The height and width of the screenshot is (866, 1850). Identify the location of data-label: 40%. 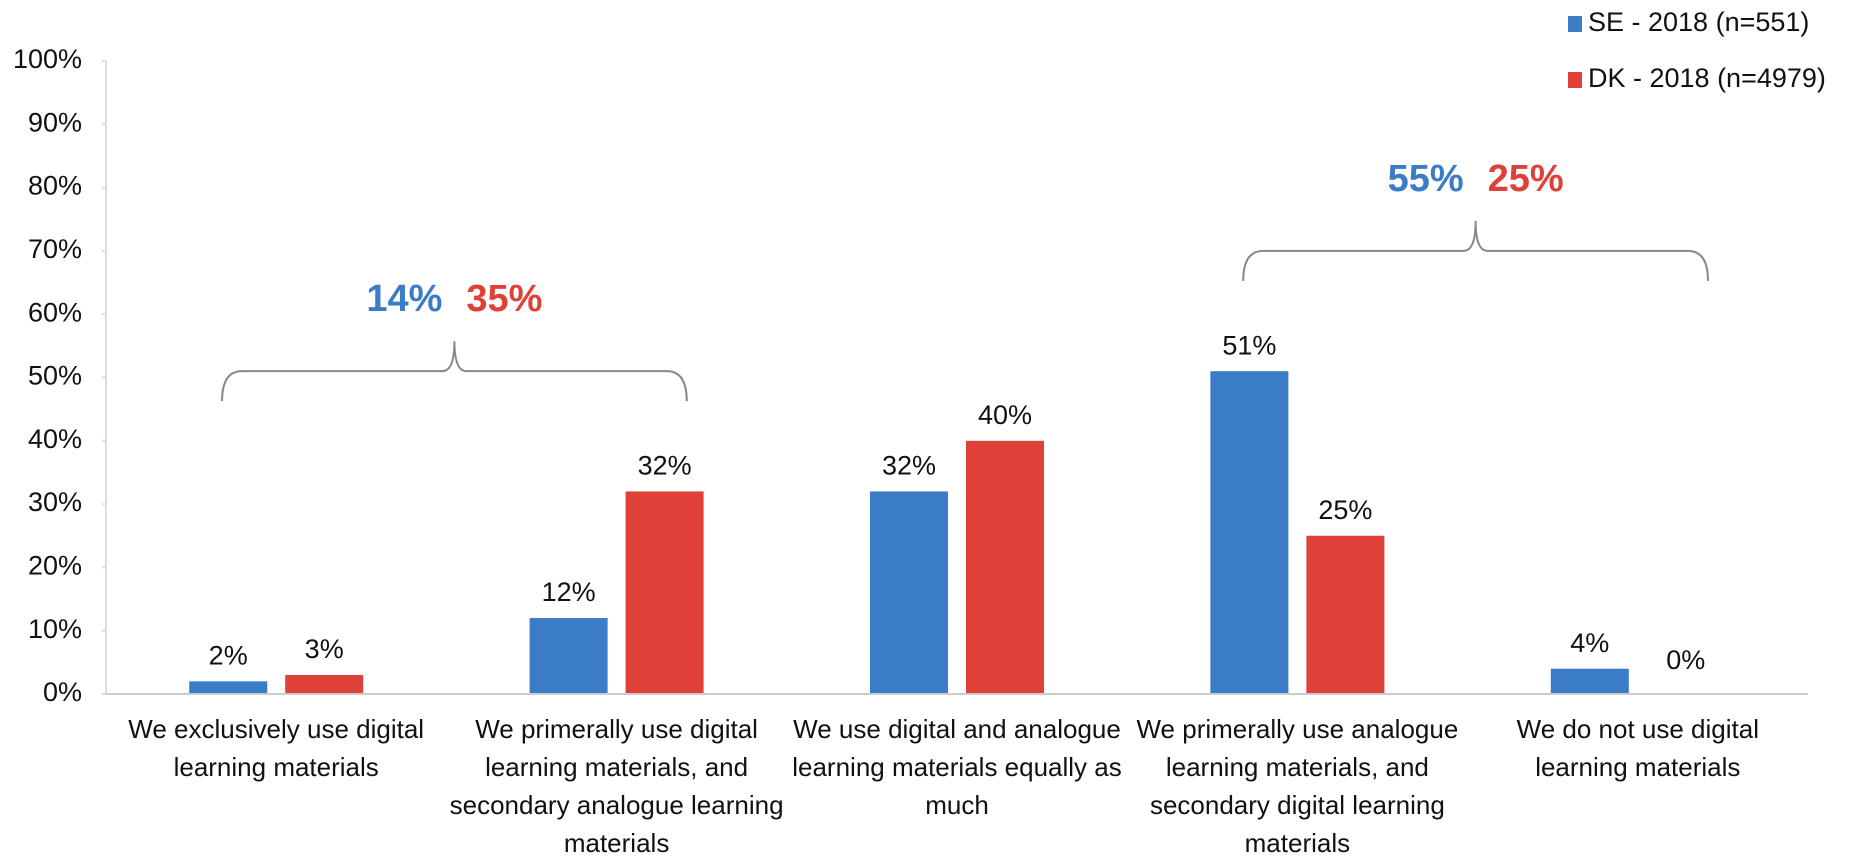
(1005, 415).